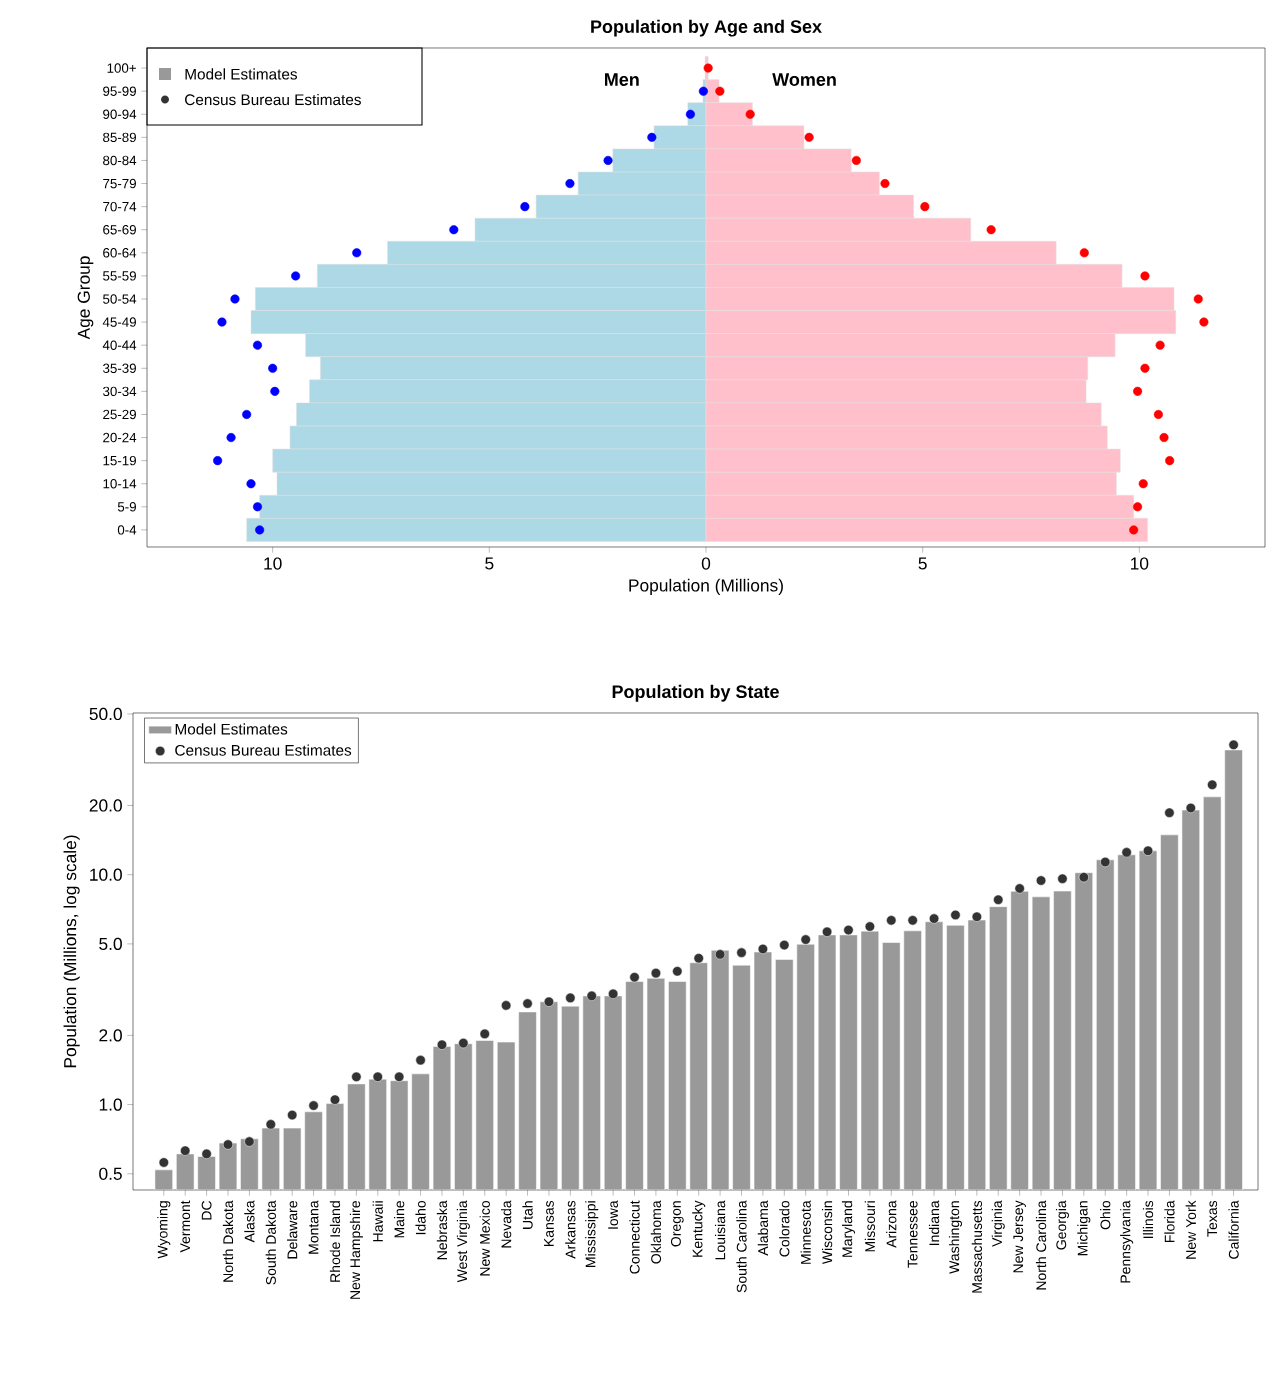  I want to click on y-axis-title: Age Group, so click(85, 298).